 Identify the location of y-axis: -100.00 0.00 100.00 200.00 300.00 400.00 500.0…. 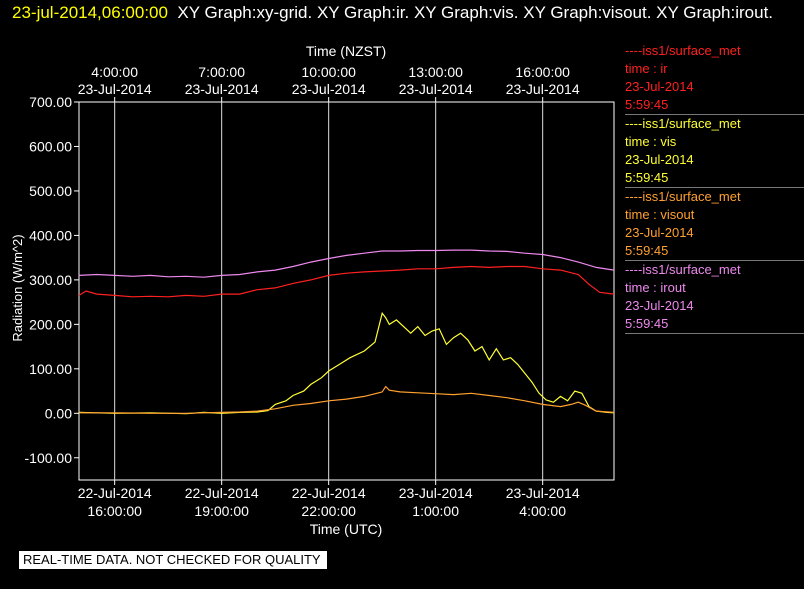
(52, 280).